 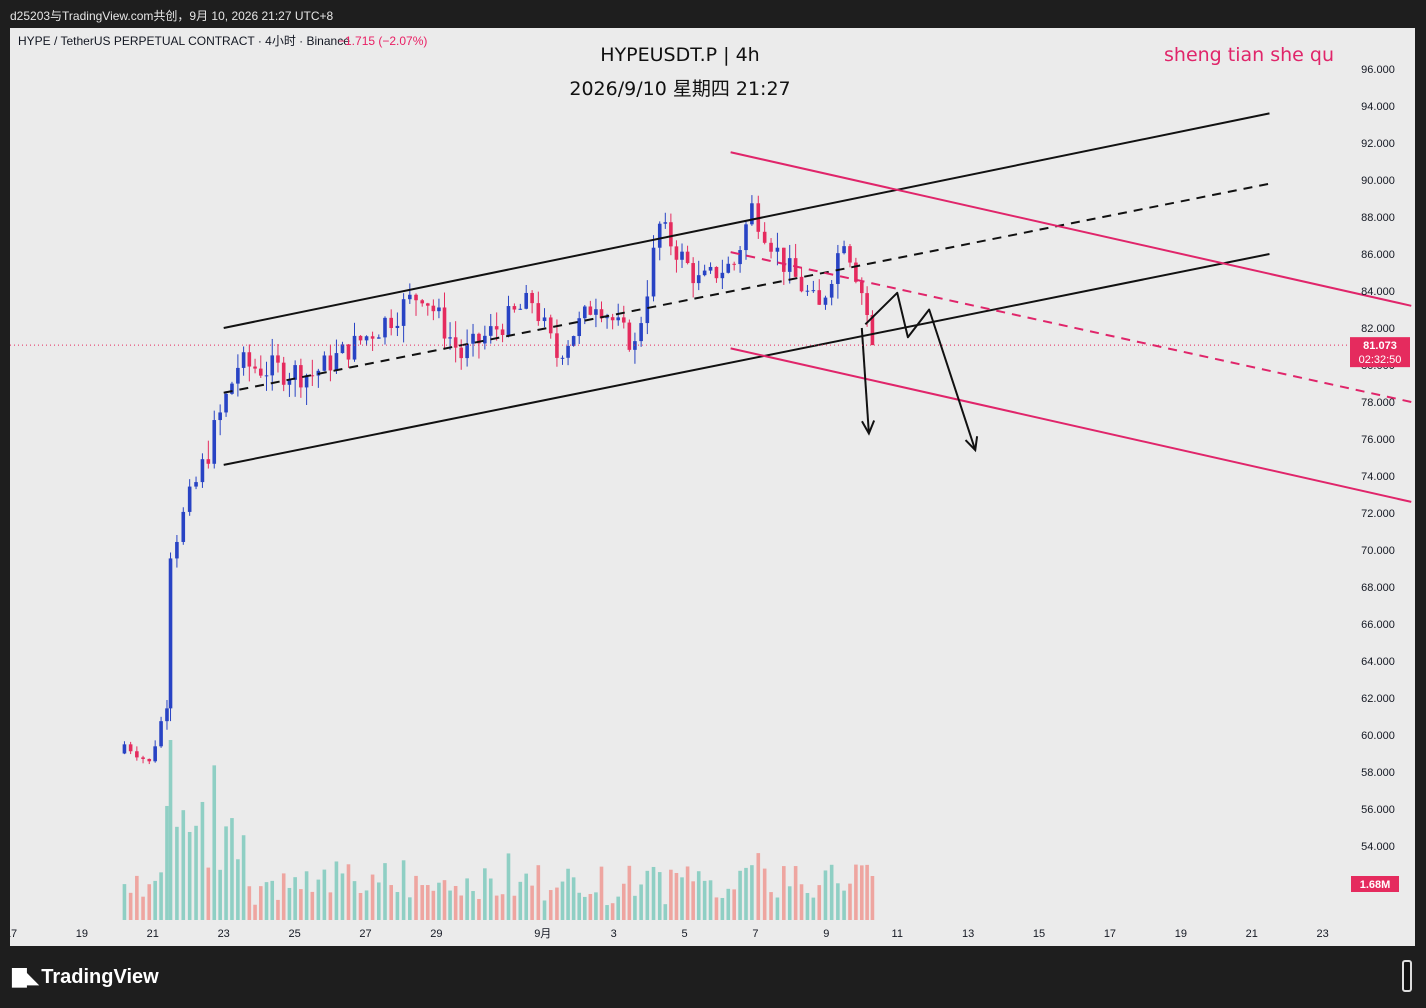 I want to click on legend-change: −1.715 (−2.07%), so click(x=382, y=41).